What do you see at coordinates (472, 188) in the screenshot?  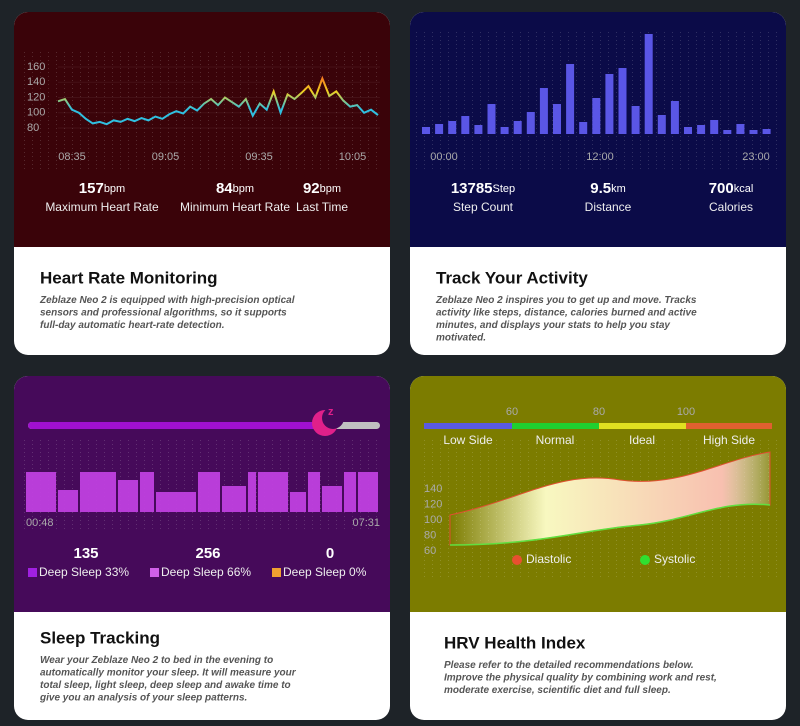 I see `value: 13785` at bounding box center [472, 188].